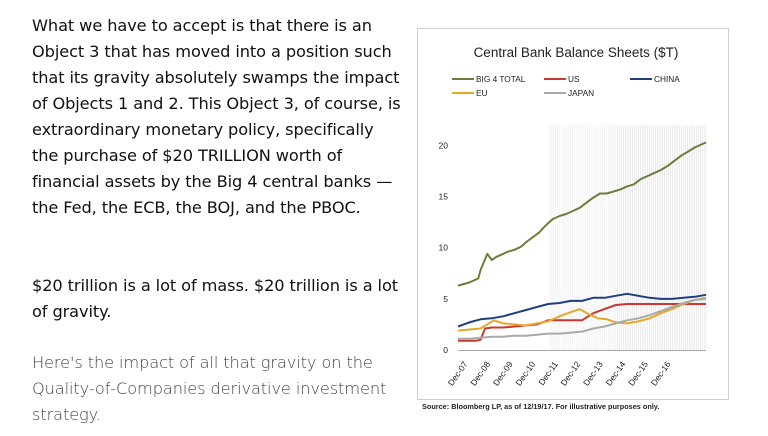  What do you see at coordinates (525, 373) in the screenshot?
I see `x-tick-label: Dec-10` at bounding box center [525, 373].